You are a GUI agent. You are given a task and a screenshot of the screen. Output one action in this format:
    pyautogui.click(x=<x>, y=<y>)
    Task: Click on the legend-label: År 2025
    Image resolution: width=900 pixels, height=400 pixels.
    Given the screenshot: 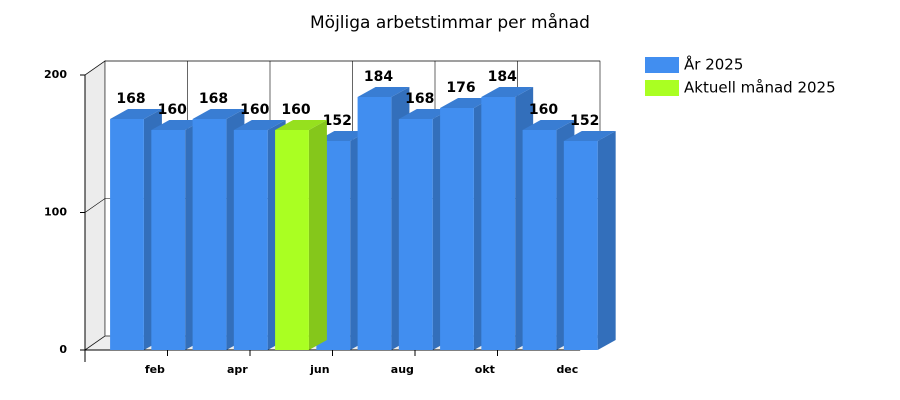 What is the action you would take?
    pyautogui.click(x=713, y=64)
    